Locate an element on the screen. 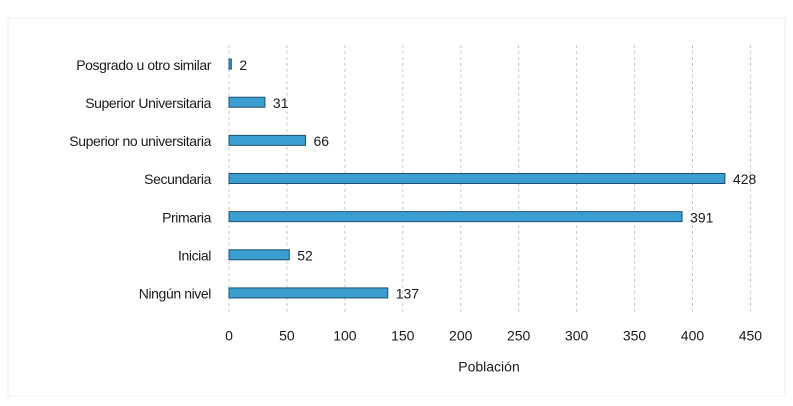 The width and height of the screenshot is (793, 406). y-tick-label: Superior Universitaria is located at coordinates (148, 103).